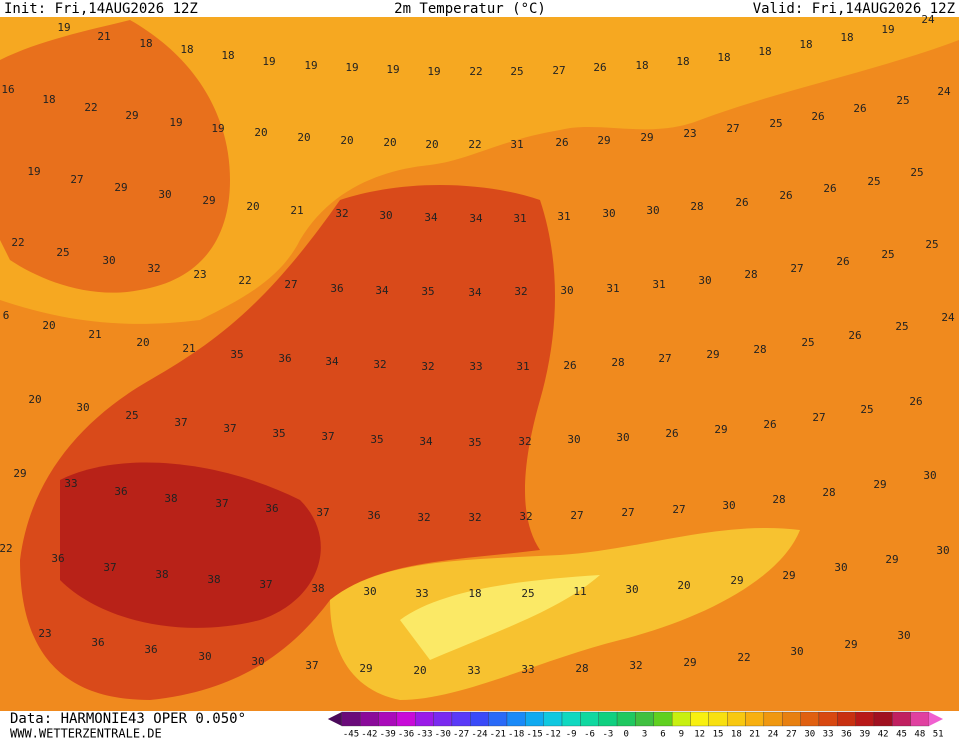 This screenshot has height=745, width=959. What do you see at coordinates (461, 735) in the screenshot?
I see `colorbar-label: -27` at bounding box center [461, 735].